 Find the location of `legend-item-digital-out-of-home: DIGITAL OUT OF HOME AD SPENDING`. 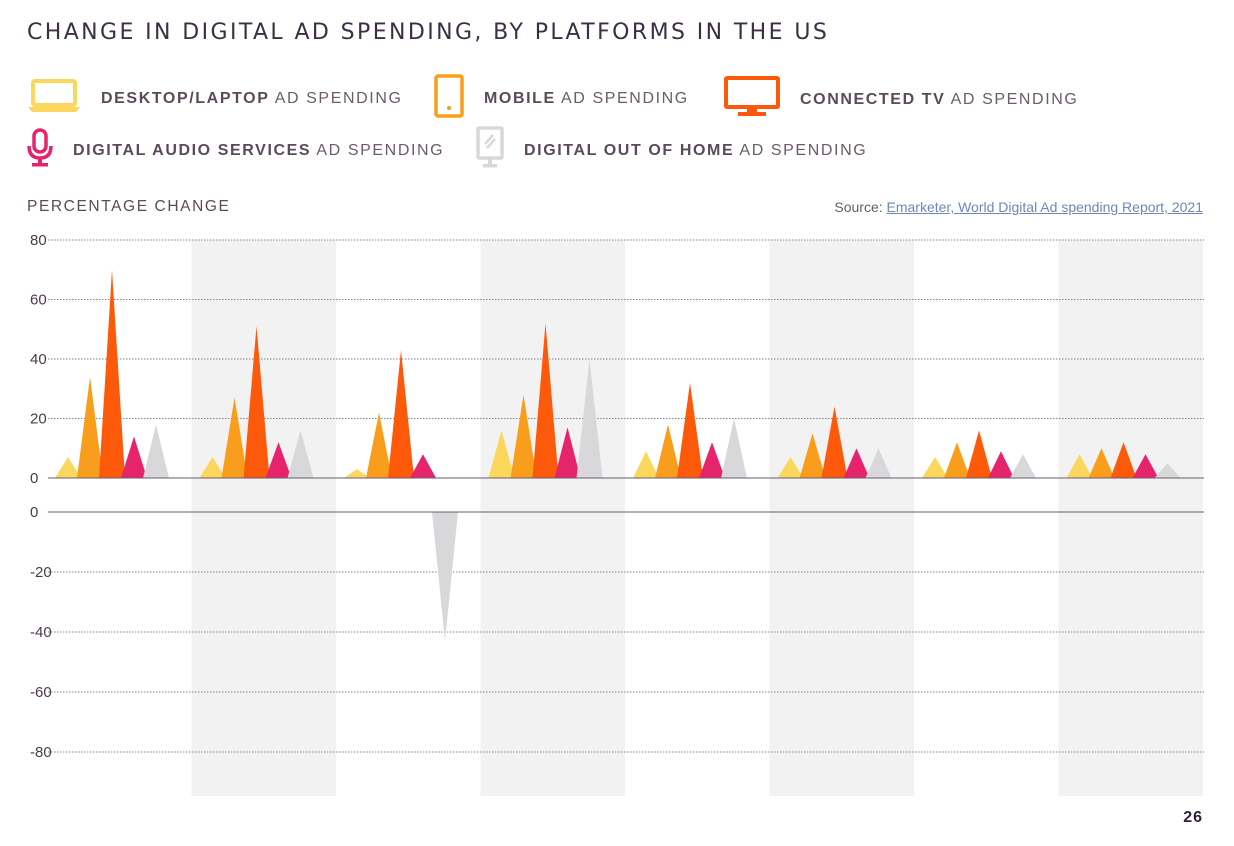

legend-item-digital-out-of-home: DIGITAL OUT OF HOME AD SPENDING is located at coordinates (671, 150).